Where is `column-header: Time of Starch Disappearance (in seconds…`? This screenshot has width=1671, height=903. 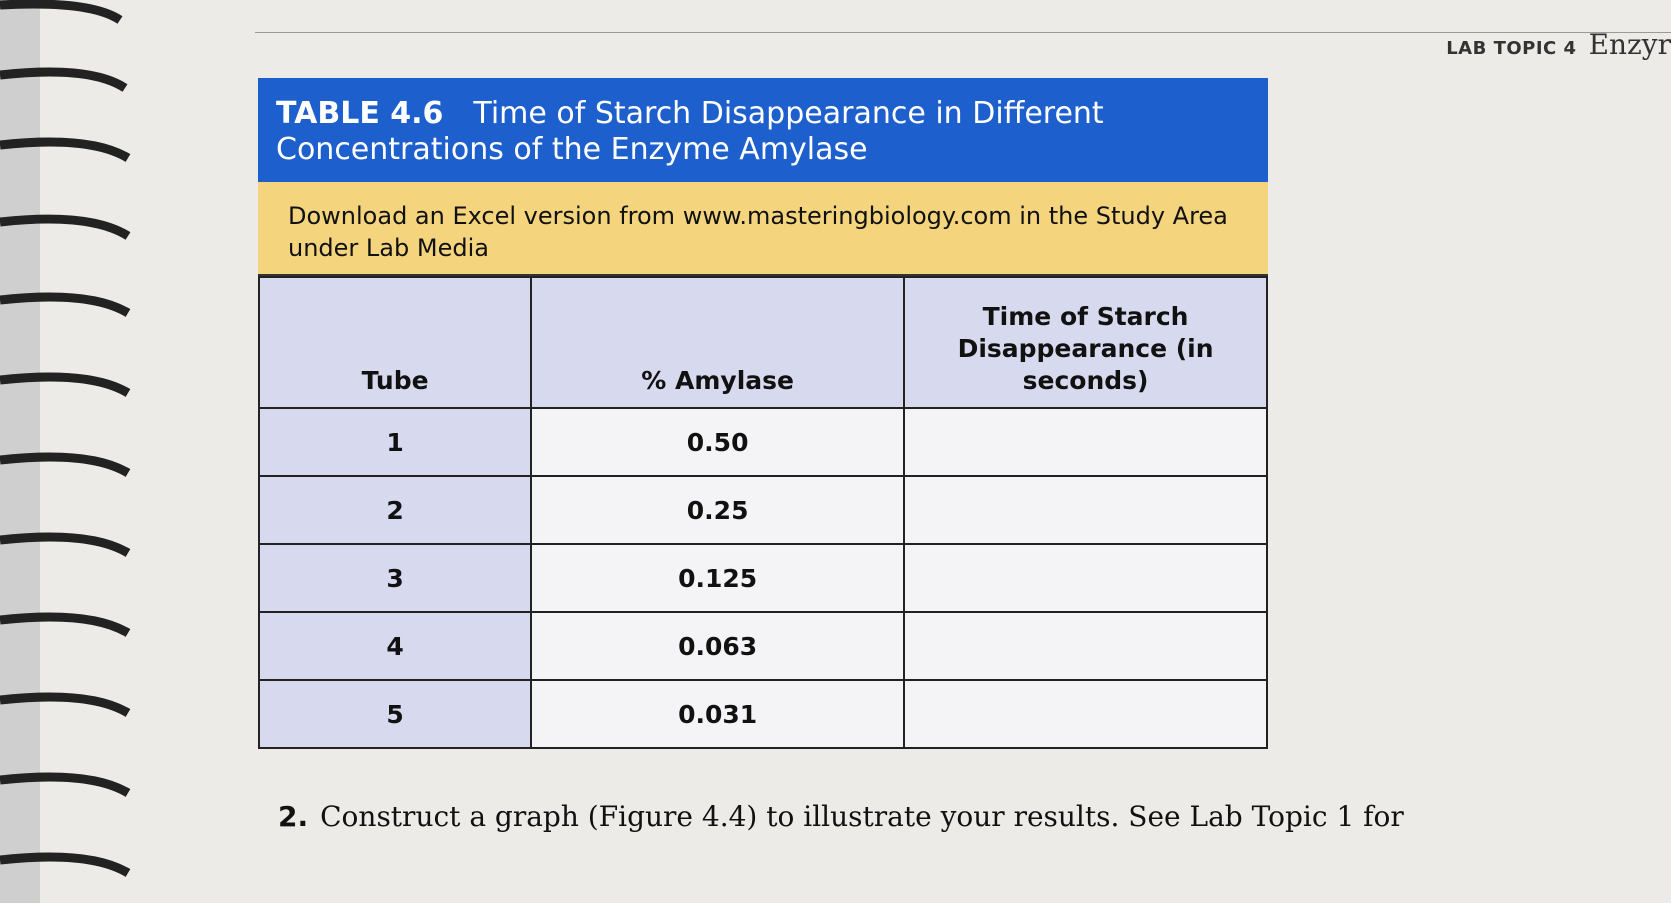
column-header: Time of Starch Disappearance (in seconds… is located at coordinates (1085, 342).